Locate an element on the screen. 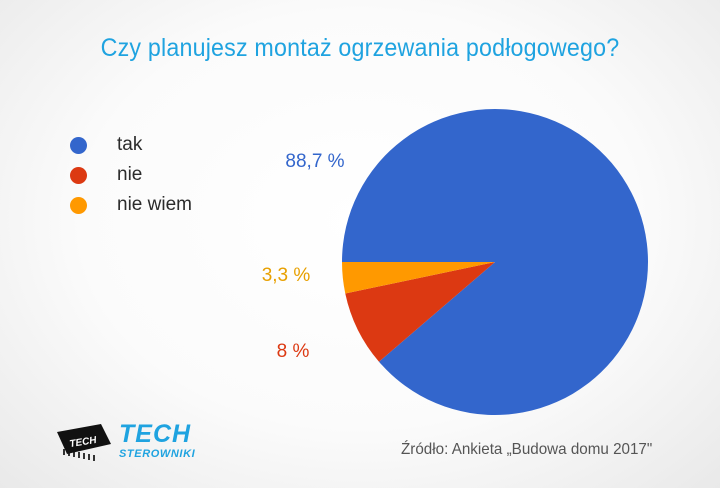 The width and height of the screenshot is (720, 488). logo-subtitle: STEROWNIKI is located at coordinates (157, 454).